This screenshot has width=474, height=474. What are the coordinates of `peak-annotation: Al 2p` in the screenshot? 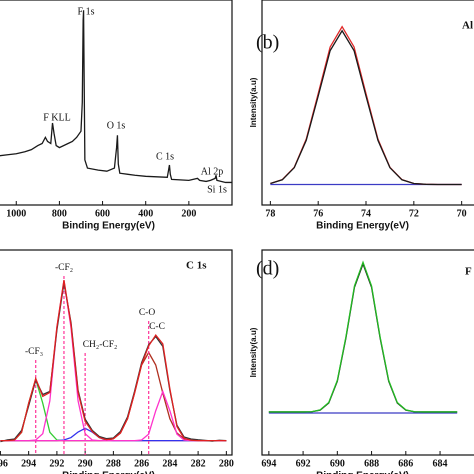 It's located at (212, 171).